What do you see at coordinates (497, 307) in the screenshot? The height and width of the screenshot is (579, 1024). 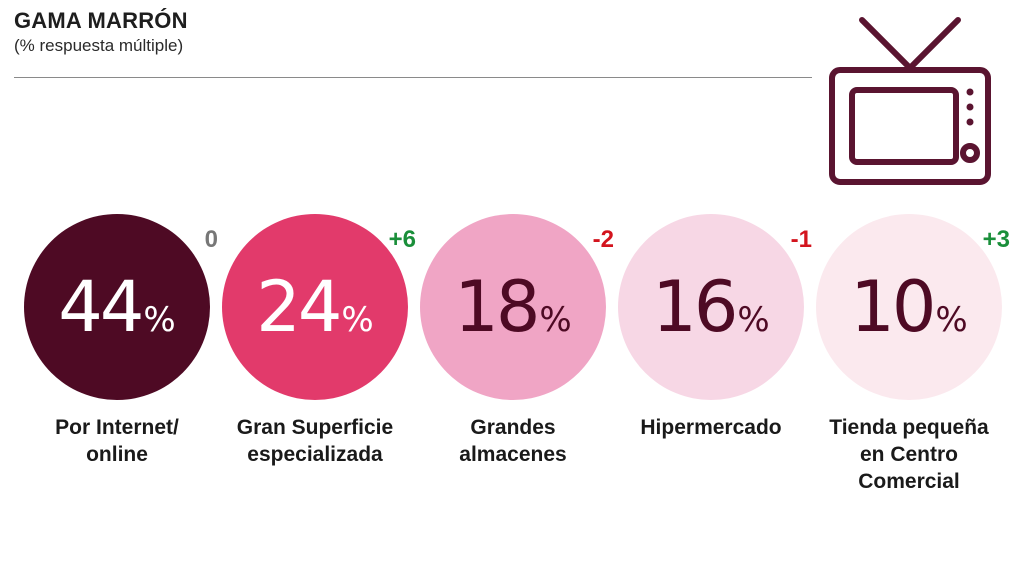 I see `value-number: 18` at bounding box center [497, 307].